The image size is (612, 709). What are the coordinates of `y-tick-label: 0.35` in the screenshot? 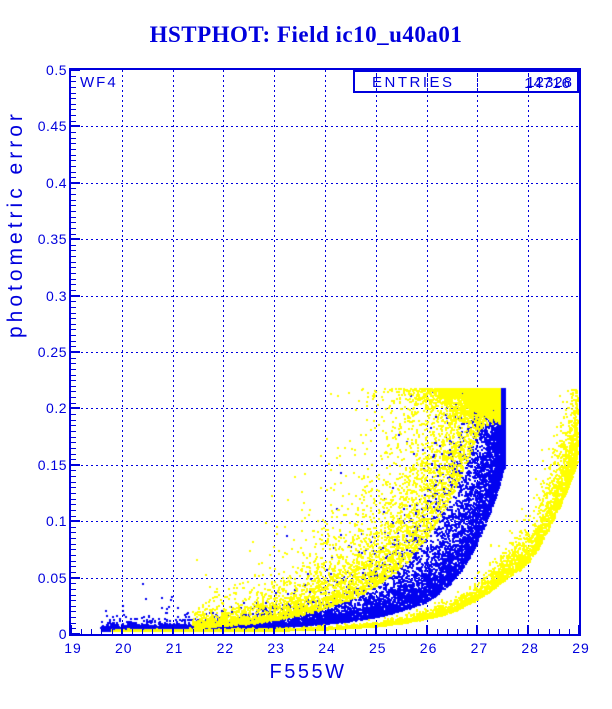 It's located at (52, 239).